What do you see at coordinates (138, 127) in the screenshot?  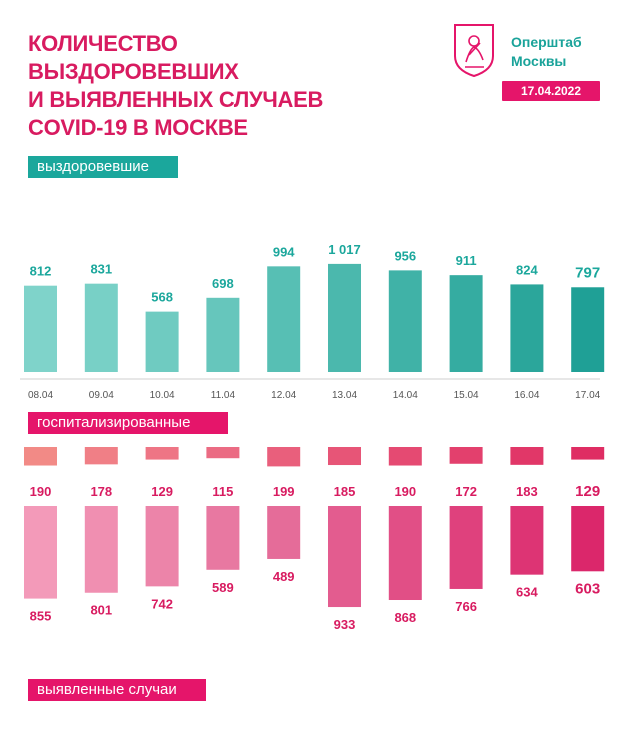 I see `title-line: COVID-19 В МОСКВЕ` at bounding box center [138, 127].